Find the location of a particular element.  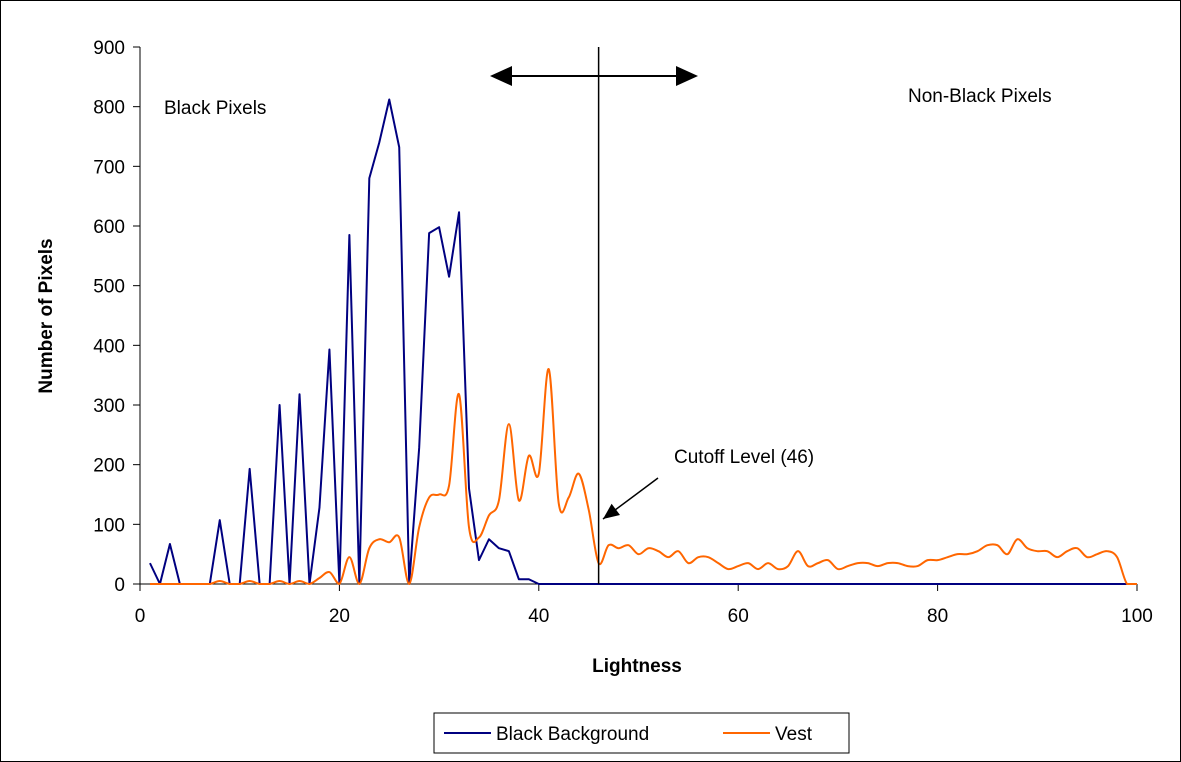

legend-box is located at coordinates (641, 733).